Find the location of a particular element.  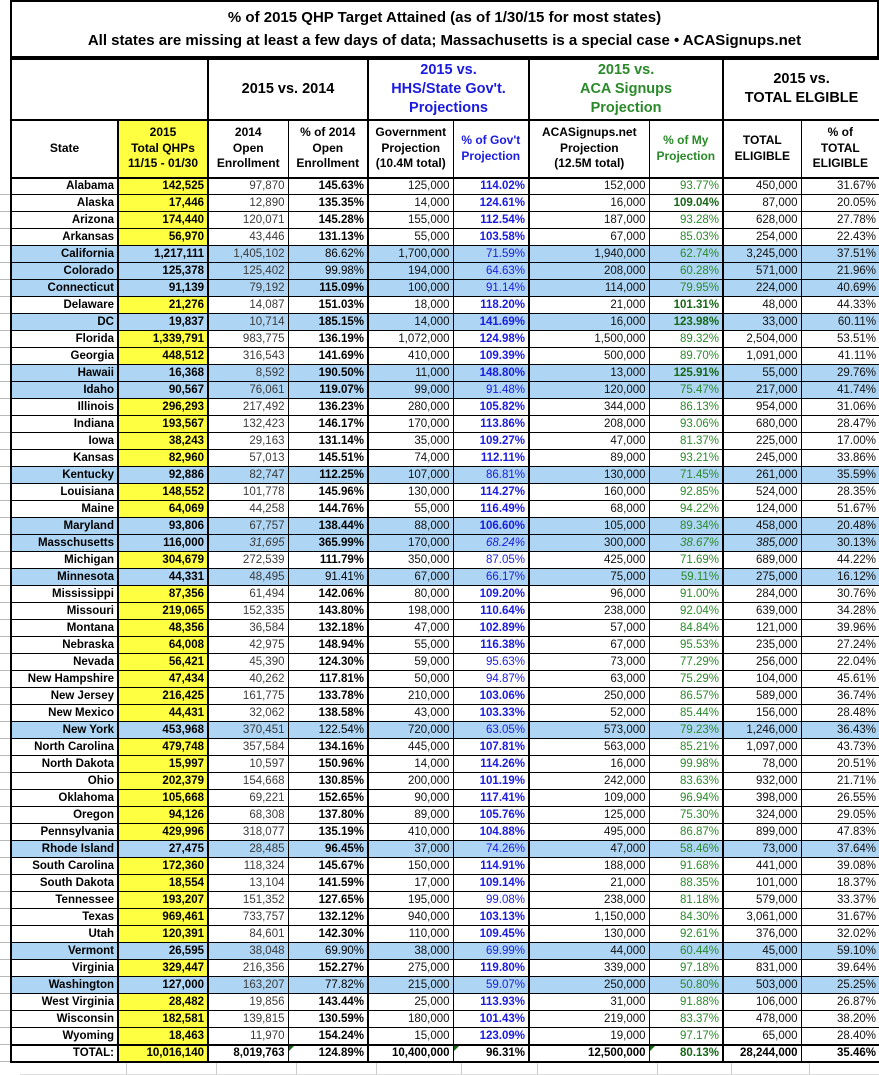

cell-pctelig: 47.83% is located at coordinates (839, 832).